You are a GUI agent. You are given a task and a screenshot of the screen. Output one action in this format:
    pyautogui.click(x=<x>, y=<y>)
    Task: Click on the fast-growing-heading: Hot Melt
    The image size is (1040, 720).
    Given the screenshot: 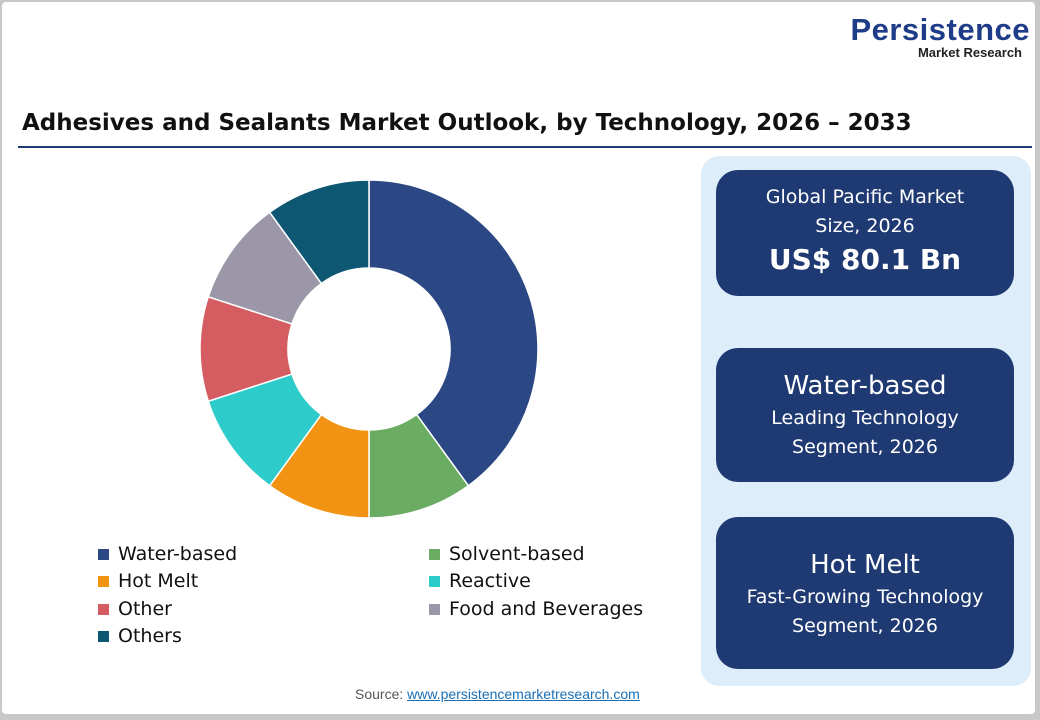 What is the action you would take?
    pyautogui.click(x=865, y=565)
    